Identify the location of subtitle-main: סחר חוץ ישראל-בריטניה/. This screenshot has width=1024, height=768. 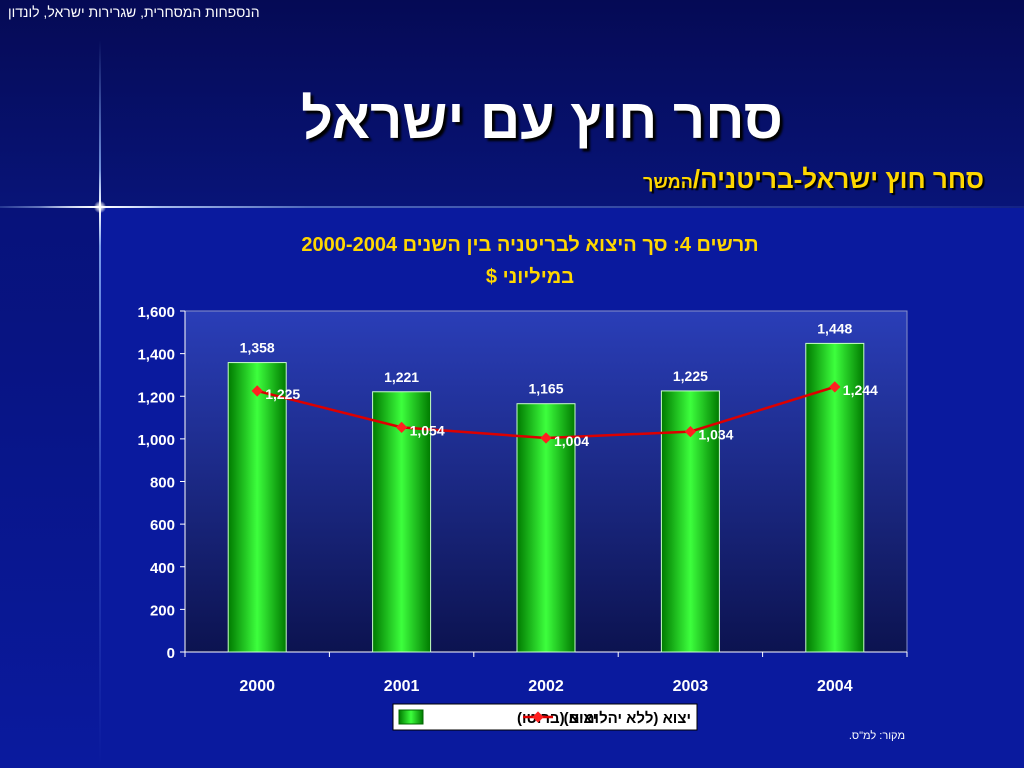
(838, 179).